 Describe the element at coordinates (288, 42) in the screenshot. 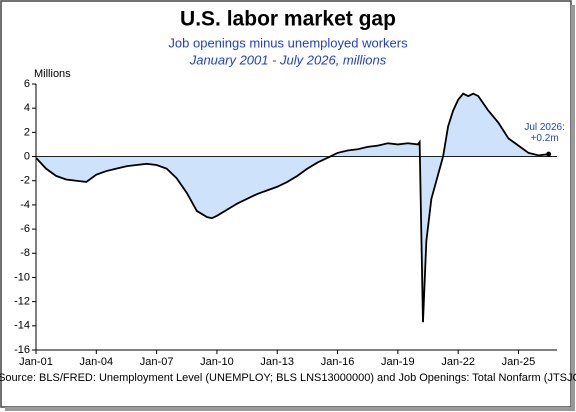

I see `subtitle: Job openings minus unemployed workers` at that location.